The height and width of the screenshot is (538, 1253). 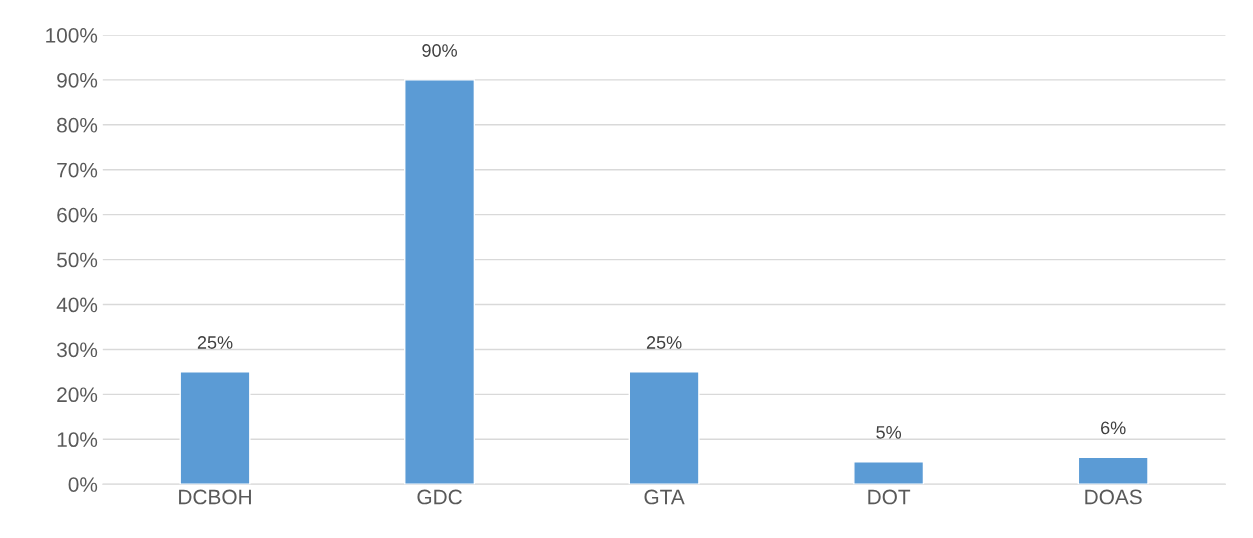 What do you see at coordinates (439, 50) in the screenshot?
I see `data-label: 90%` at bounding box center [439, 50].